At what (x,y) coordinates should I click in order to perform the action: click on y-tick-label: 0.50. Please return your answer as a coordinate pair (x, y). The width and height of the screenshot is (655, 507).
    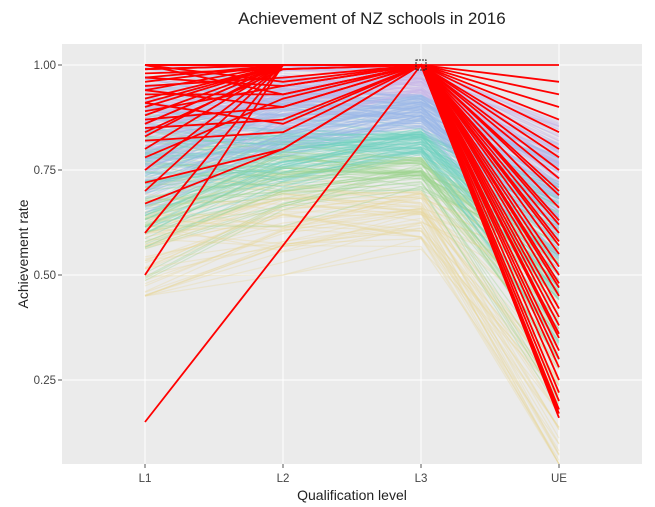
    Looking at the image, I should click on (45, 276).